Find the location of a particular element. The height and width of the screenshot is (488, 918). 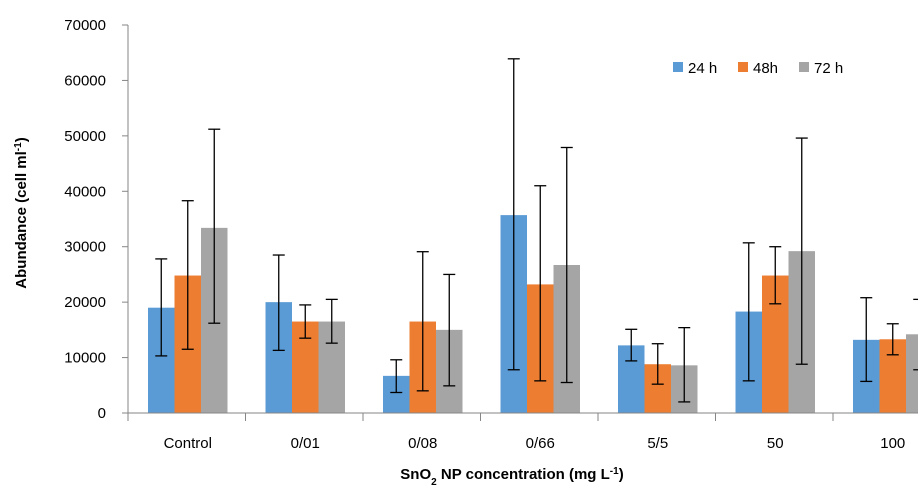

x-tick-label: Control is located at coordinates (188, 443).